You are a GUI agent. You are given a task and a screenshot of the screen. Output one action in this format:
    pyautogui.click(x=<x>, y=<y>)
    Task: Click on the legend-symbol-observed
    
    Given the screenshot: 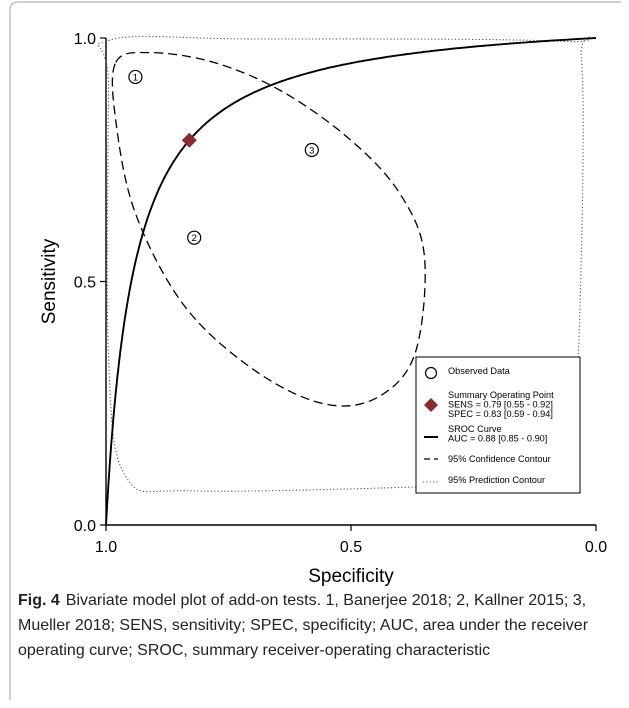 What is the action you would take?
    pyautogui.click(x=431, y=373)
    